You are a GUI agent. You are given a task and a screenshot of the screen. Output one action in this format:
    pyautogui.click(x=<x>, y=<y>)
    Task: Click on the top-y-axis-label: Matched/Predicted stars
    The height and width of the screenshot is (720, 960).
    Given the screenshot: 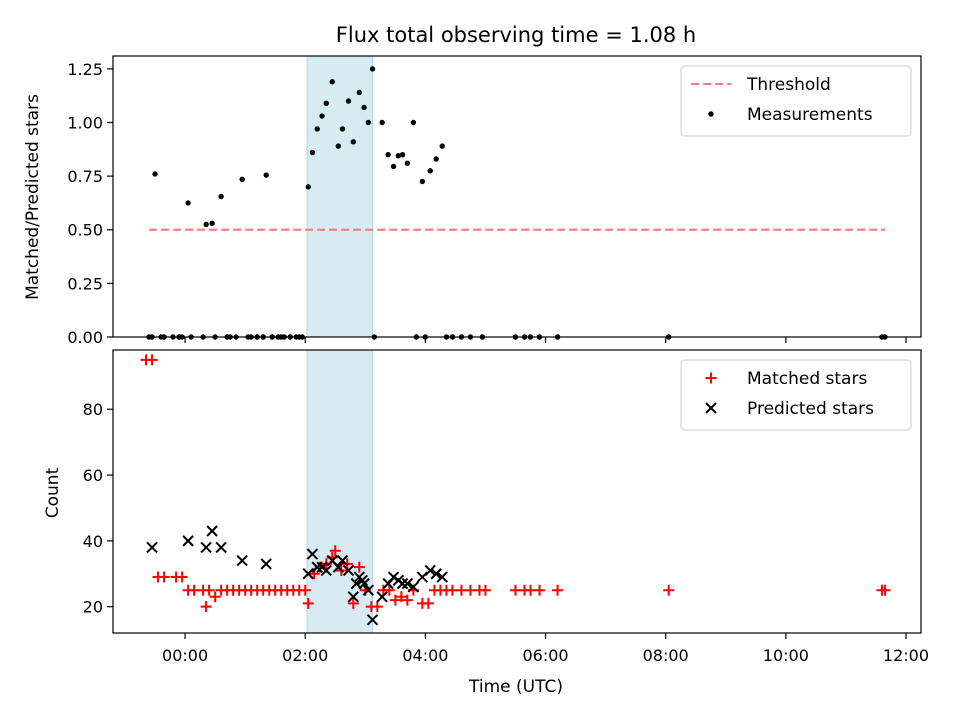 What is the action you would take?
    pyautogui.click(x=33, y=197)
    